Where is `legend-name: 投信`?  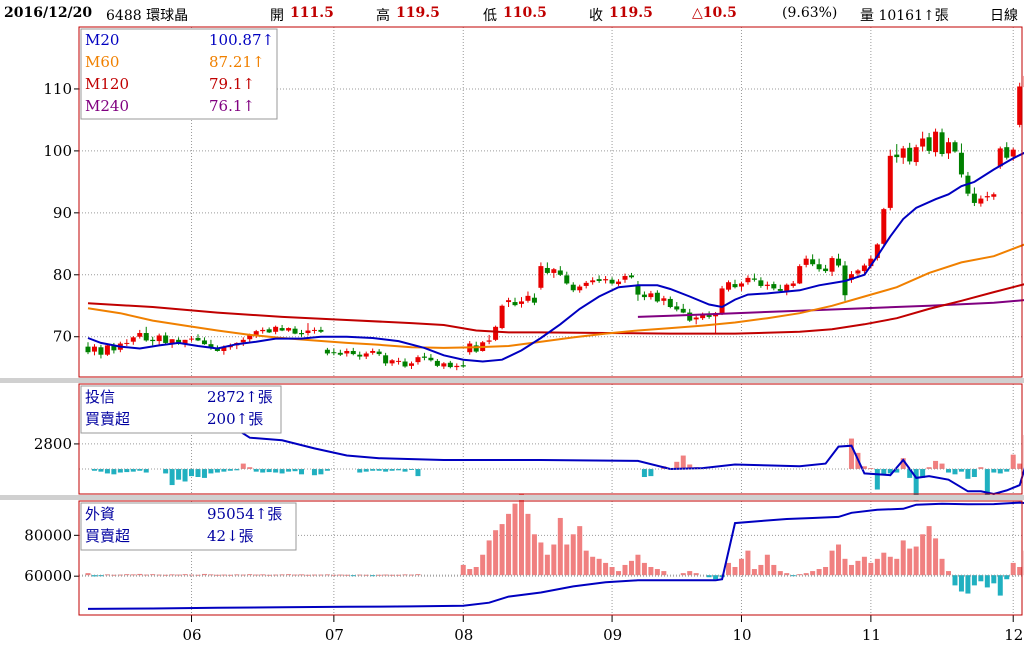 legend-name: 投信 is located at coordinates (100, 397).